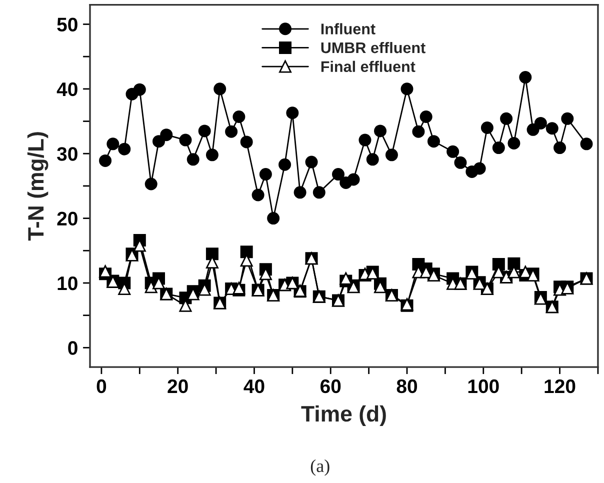 The image size is (604, 483). Describe the element at coordinates (407, 386) in the screenshot. I see `x-tick-label: 80` at that location.